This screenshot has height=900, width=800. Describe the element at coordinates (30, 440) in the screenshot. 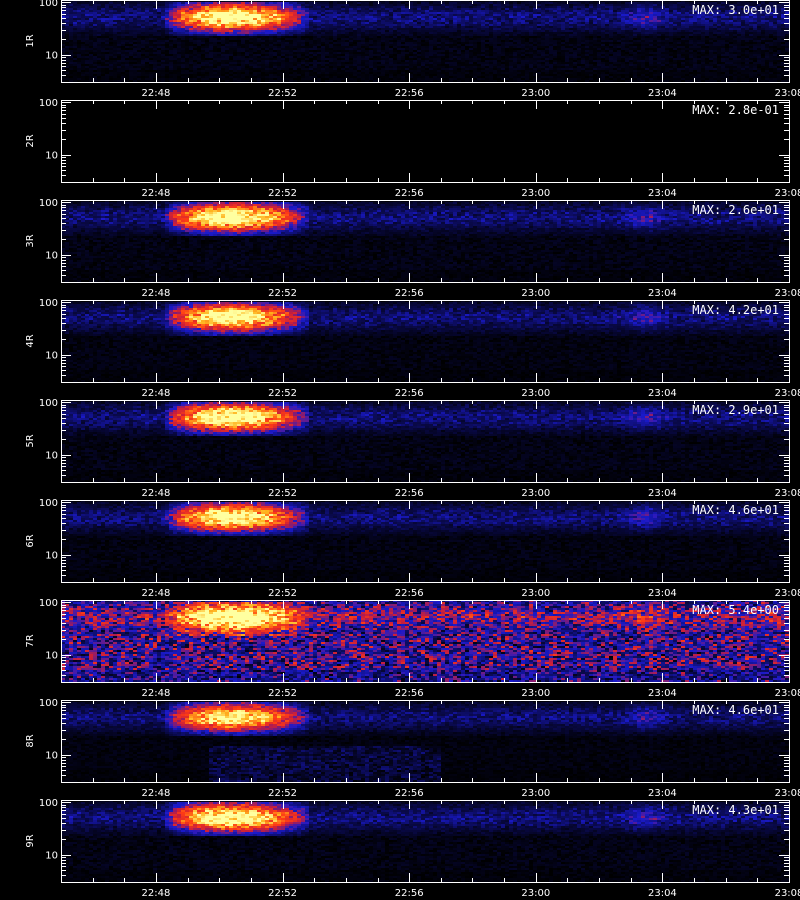

I see `panel-label: 5R` at that location.